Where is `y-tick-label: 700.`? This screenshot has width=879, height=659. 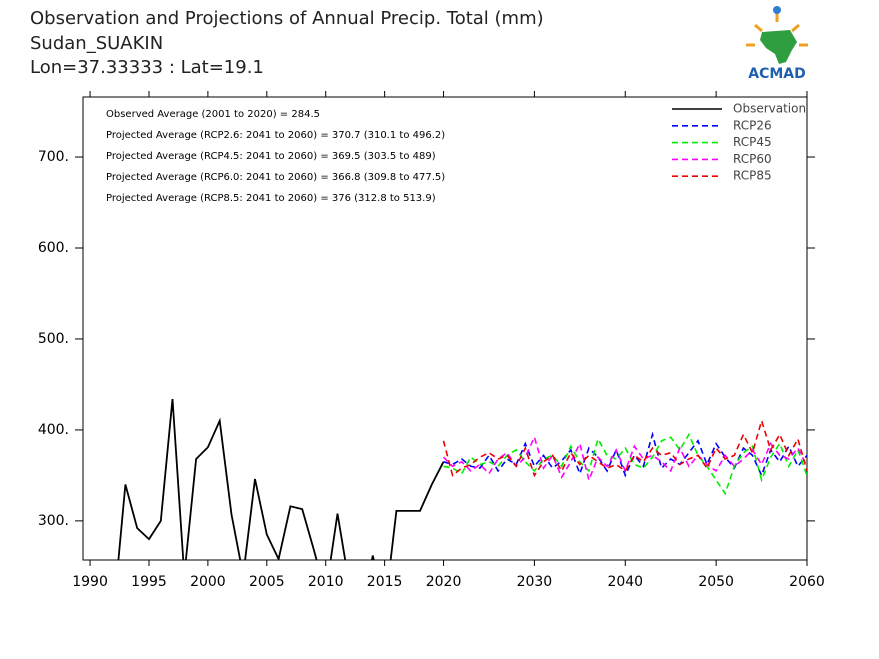 y-tick-label: 700. is located at coordinates (53, 157).